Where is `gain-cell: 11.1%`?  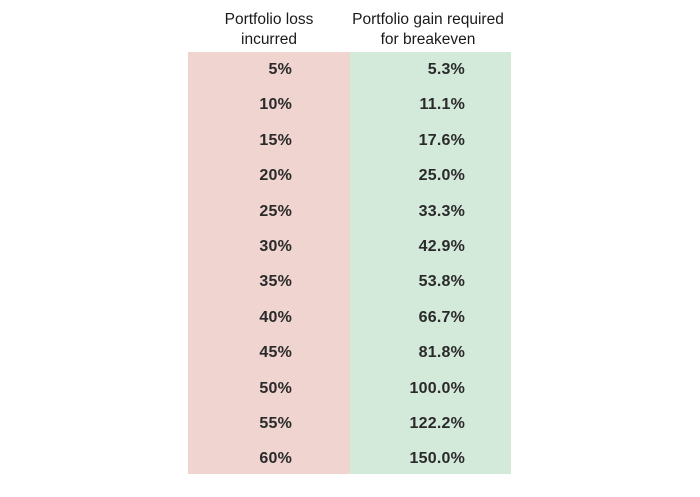
gain-cell: 11.1% is located at coordinates (442, 104).